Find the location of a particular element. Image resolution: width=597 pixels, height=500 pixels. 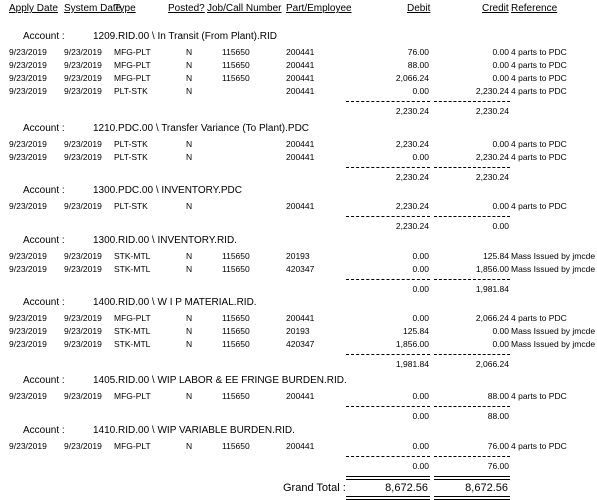

header-debit: Debit is located at coordinates (419, 8).